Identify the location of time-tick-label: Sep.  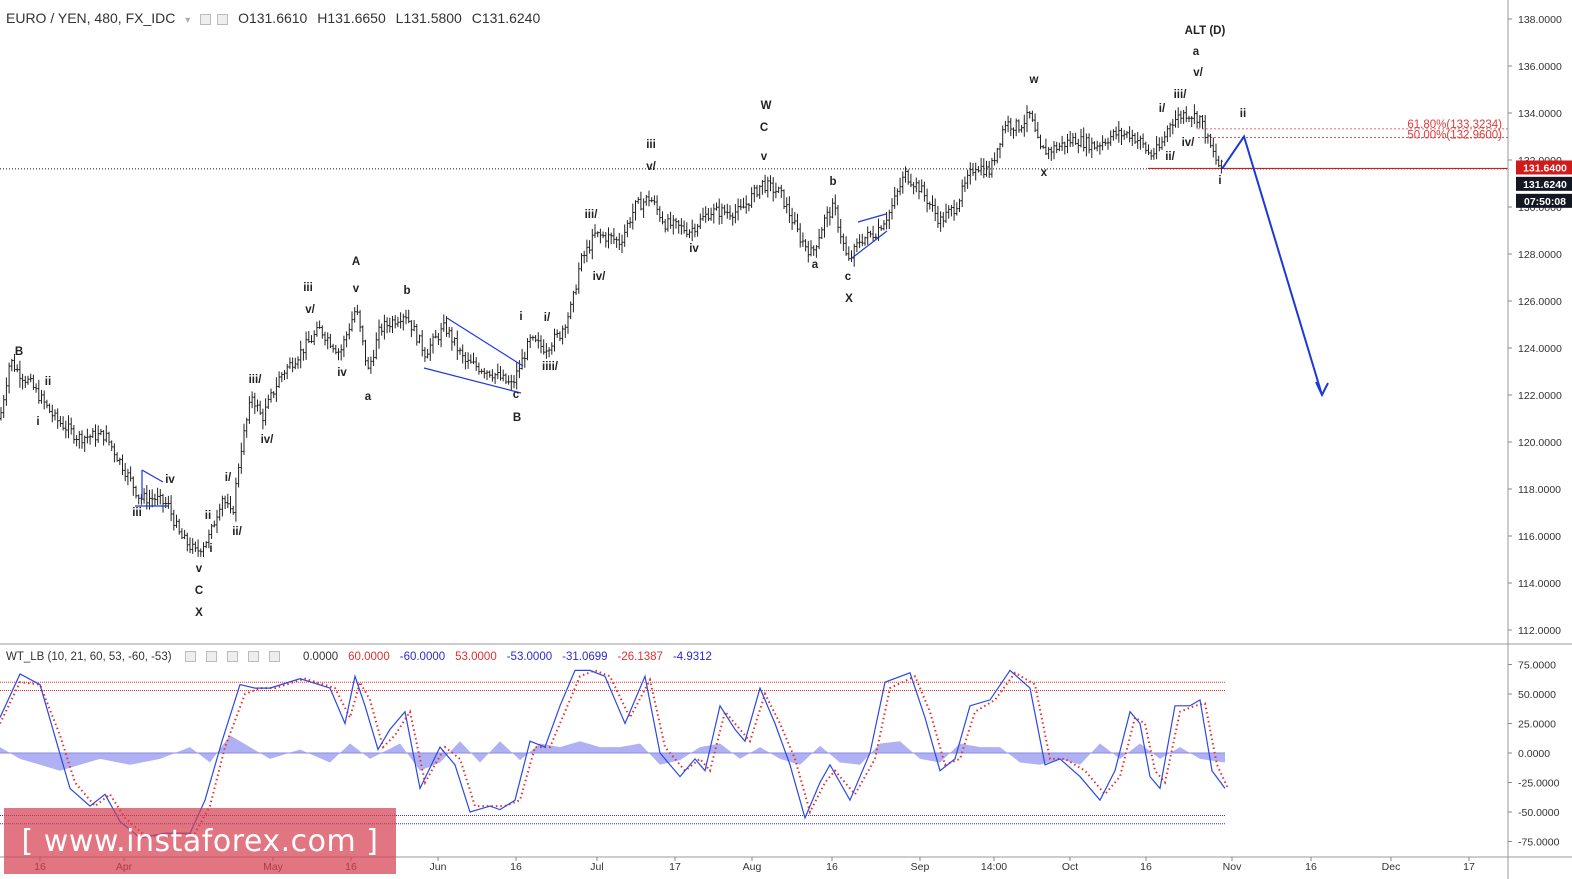
(920, 867).